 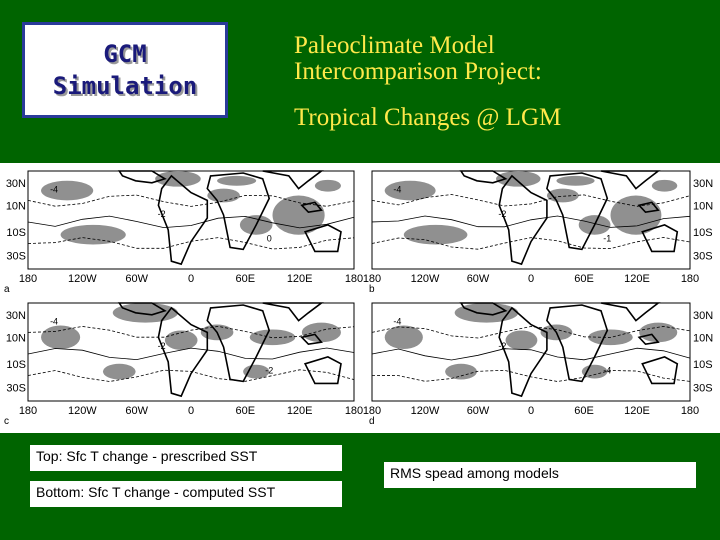 I want to click on caption-rms: RMS spead among models, so click(x=540, y=475).